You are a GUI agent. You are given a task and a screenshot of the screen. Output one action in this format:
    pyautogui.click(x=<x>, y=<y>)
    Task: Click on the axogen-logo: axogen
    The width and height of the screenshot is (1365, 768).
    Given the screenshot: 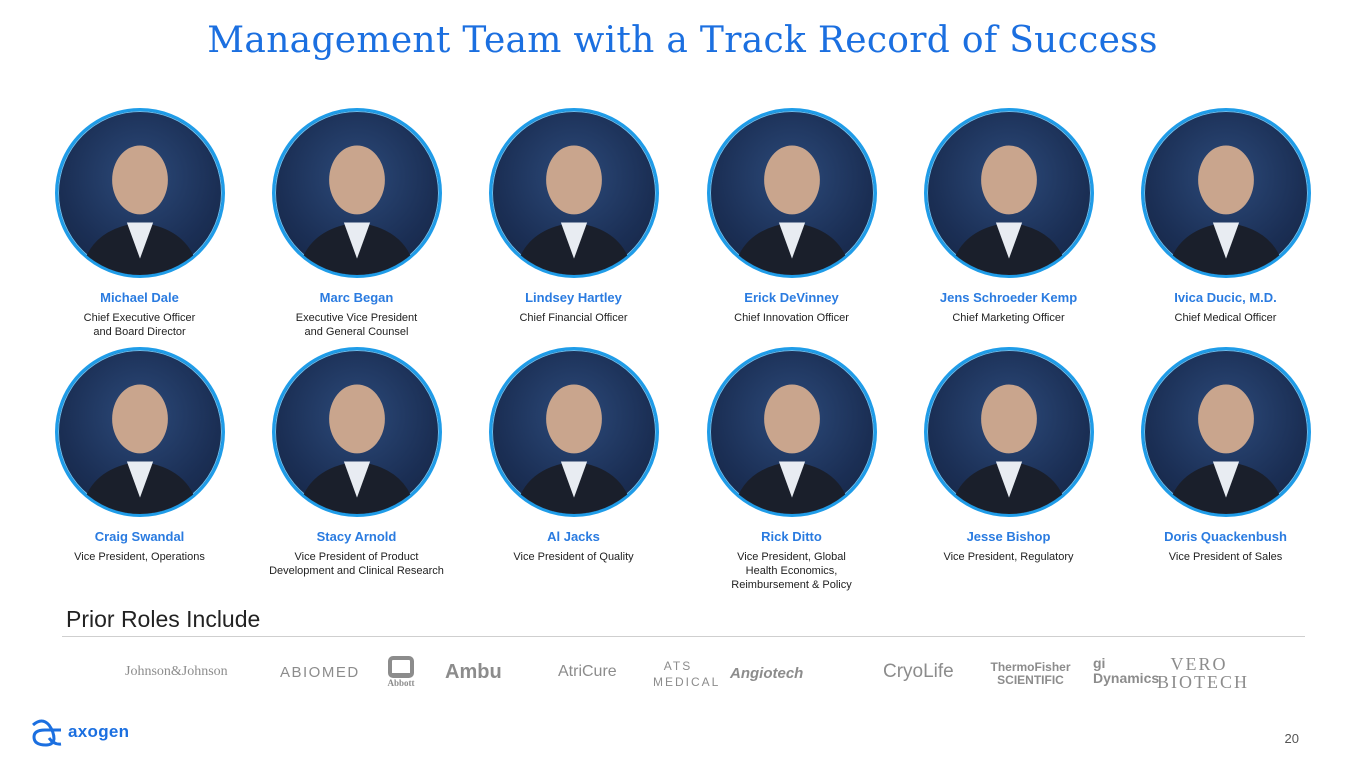 What is the action you would take?
    pyautogui.click(x=79, y=732)
    